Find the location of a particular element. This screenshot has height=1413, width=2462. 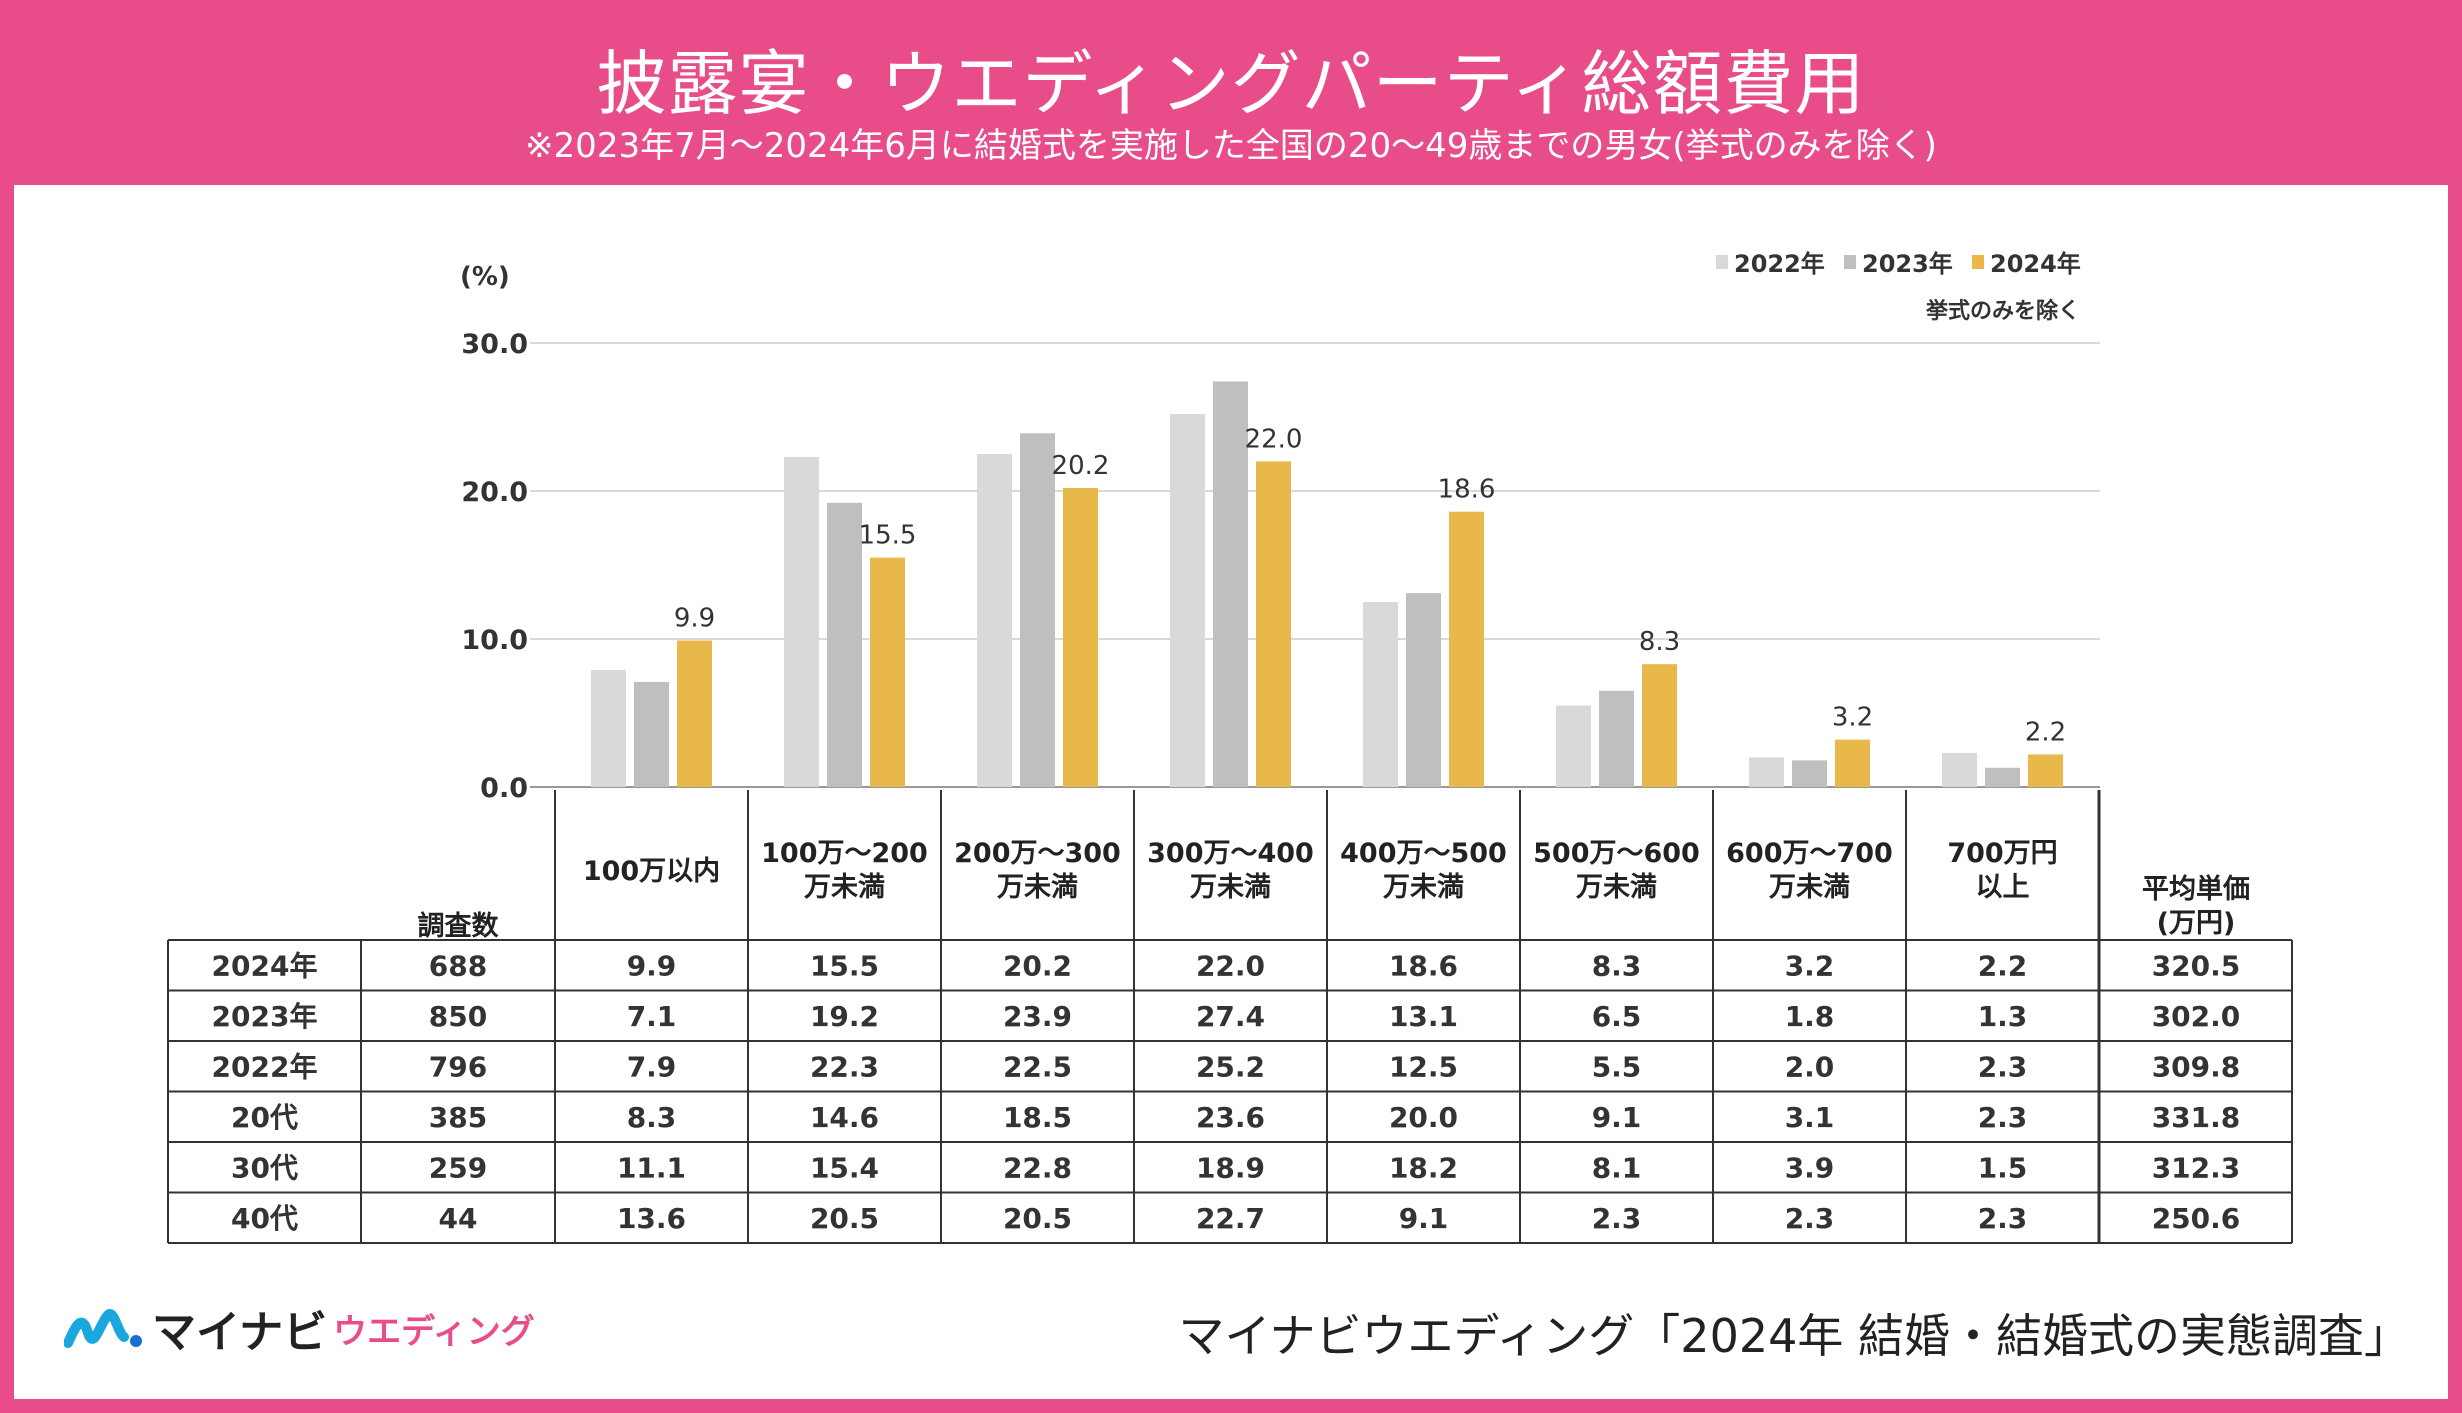

category-label: 100万以内 is located at coordinates (651, 871).